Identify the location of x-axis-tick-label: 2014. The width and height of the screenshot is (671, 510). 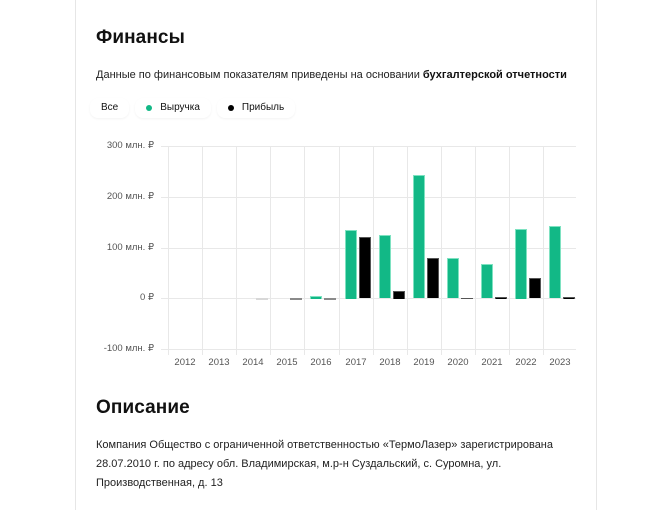
(253, 362).